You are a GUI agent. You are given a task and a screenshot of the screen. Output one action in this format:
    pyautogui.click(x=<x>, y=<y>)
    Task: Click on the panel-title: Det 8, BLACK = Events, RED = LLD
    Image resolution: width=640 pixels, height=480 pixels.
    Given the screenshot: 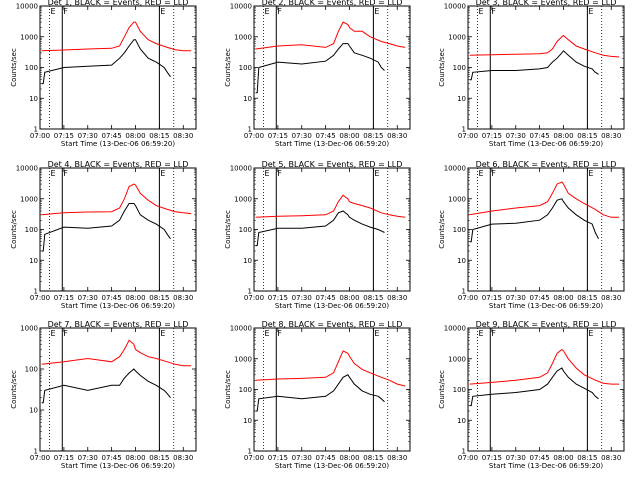 What is the action you would take?
    pyautogui.click(x=332, y=324)
    